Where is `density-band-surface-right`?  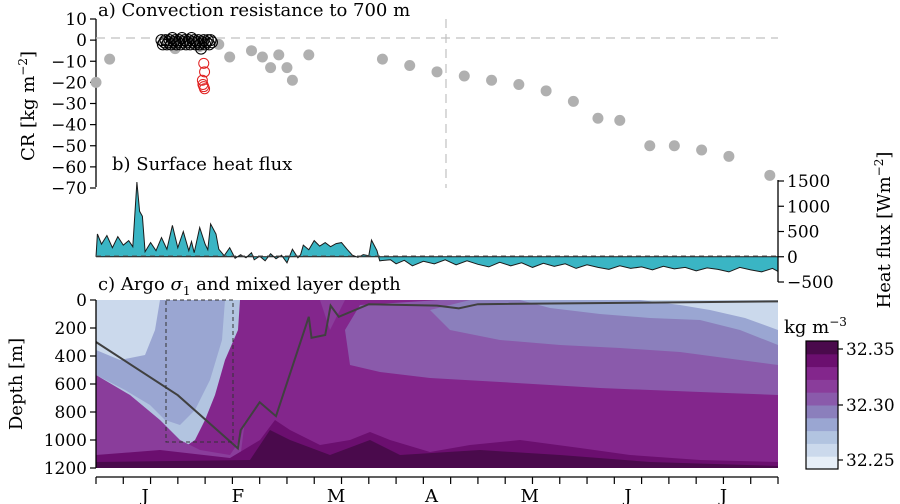 density-band-surface-right is located at coordinates (649, 322).